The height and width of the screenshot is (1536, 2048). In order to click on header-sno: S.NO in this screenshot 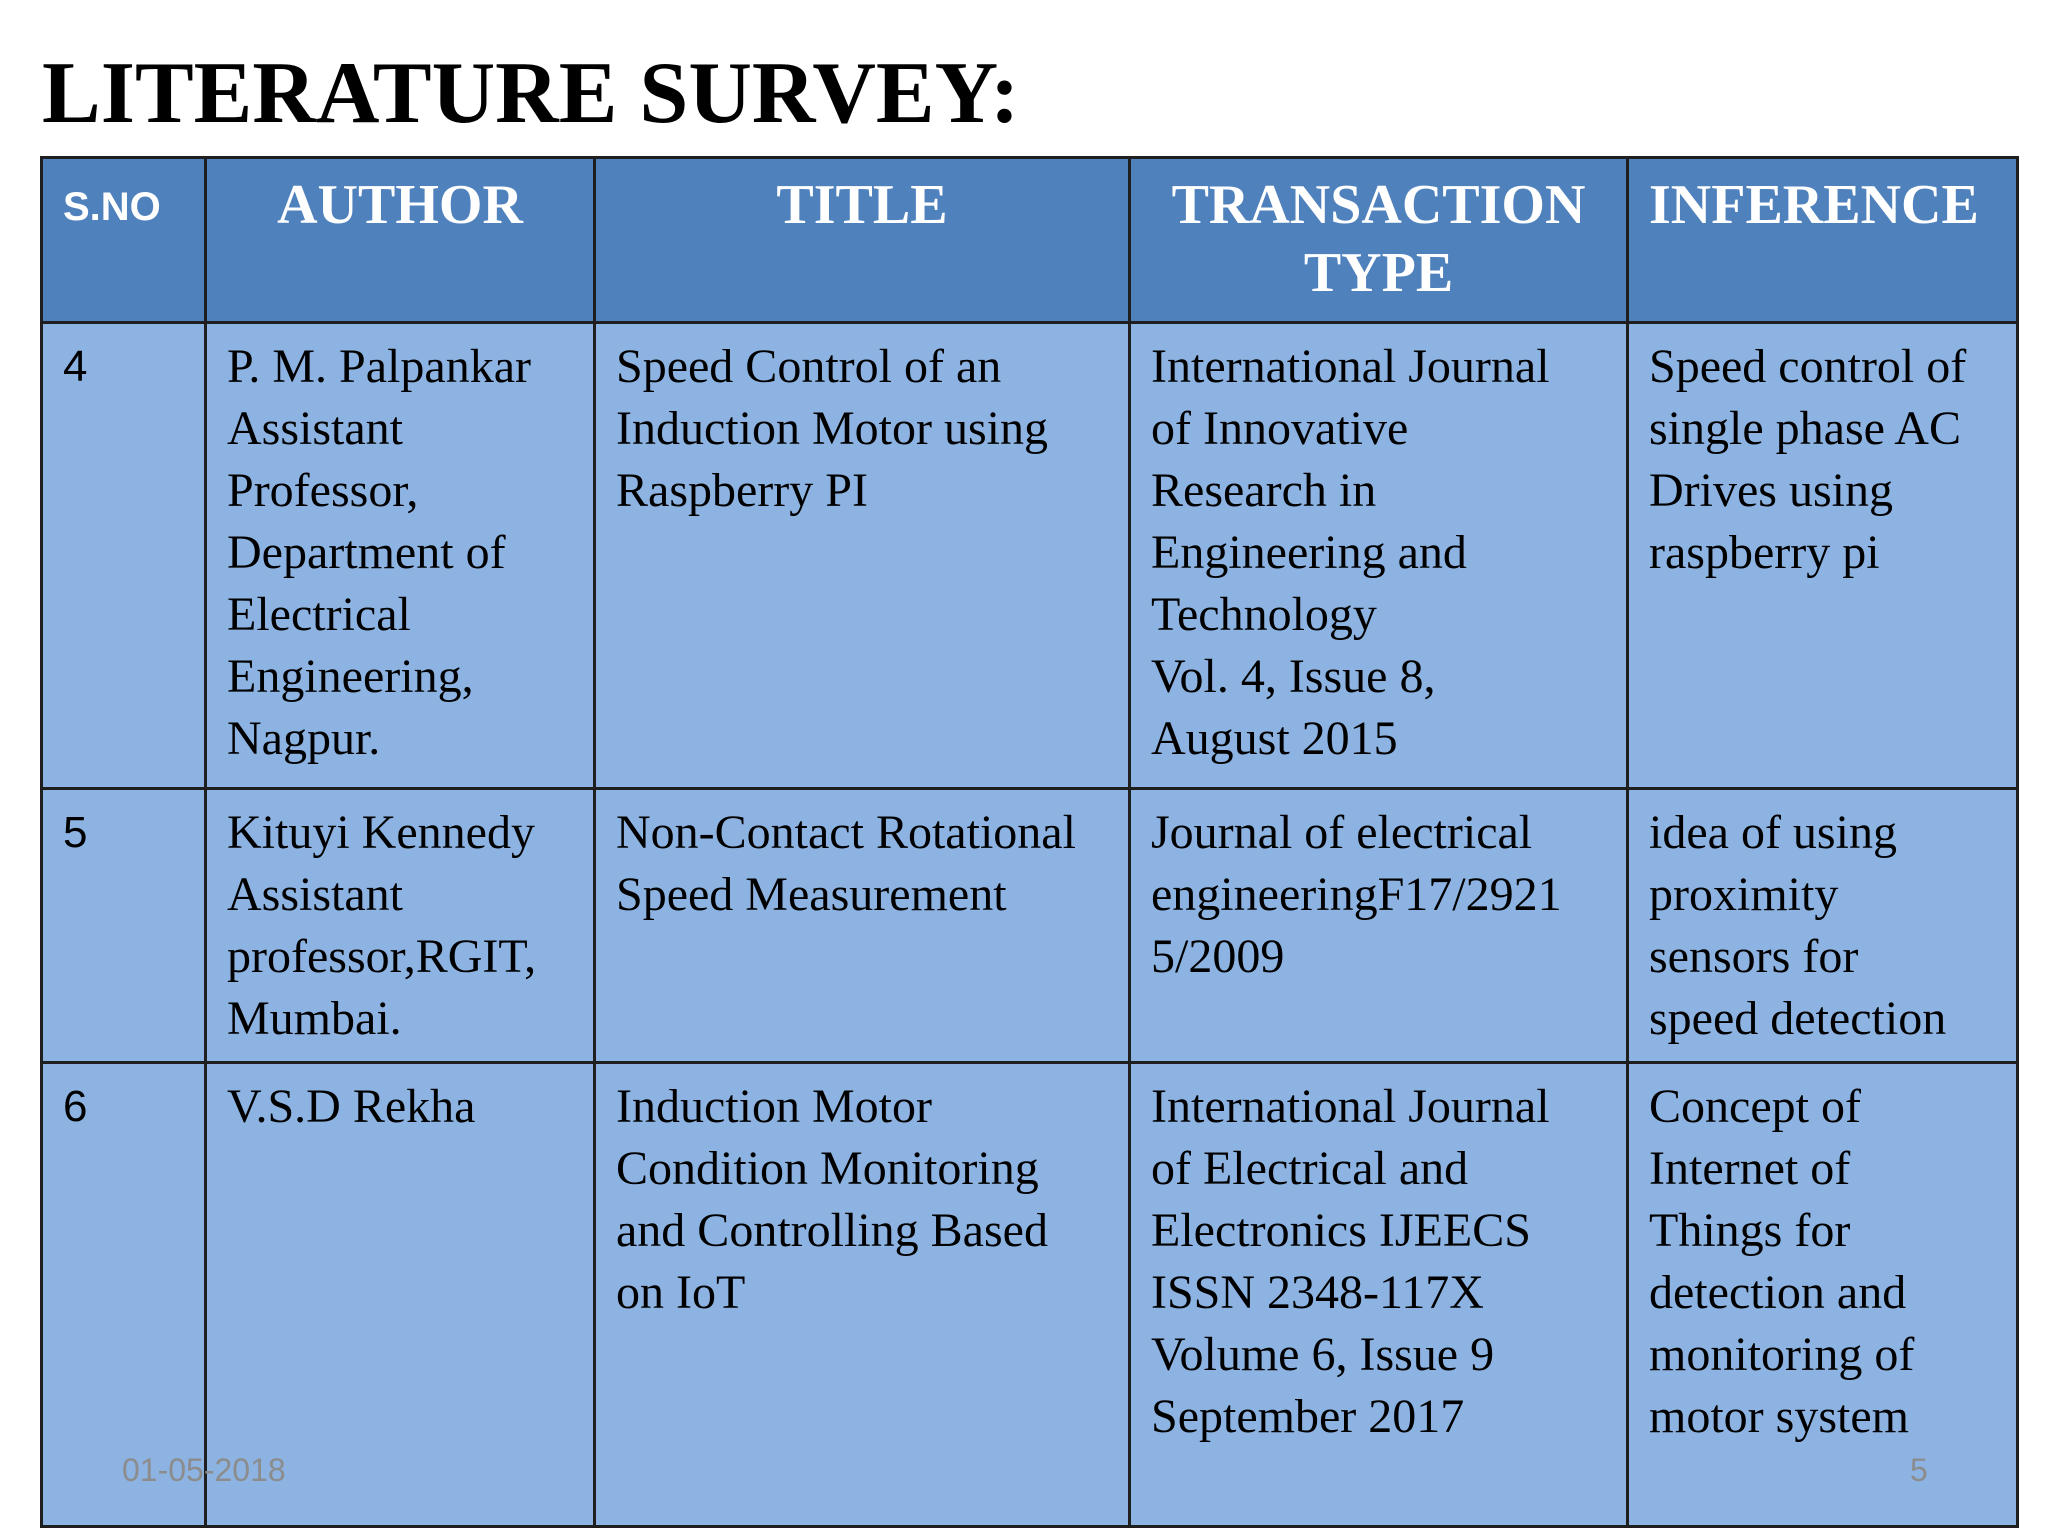, I will do `click(123, 240)`.